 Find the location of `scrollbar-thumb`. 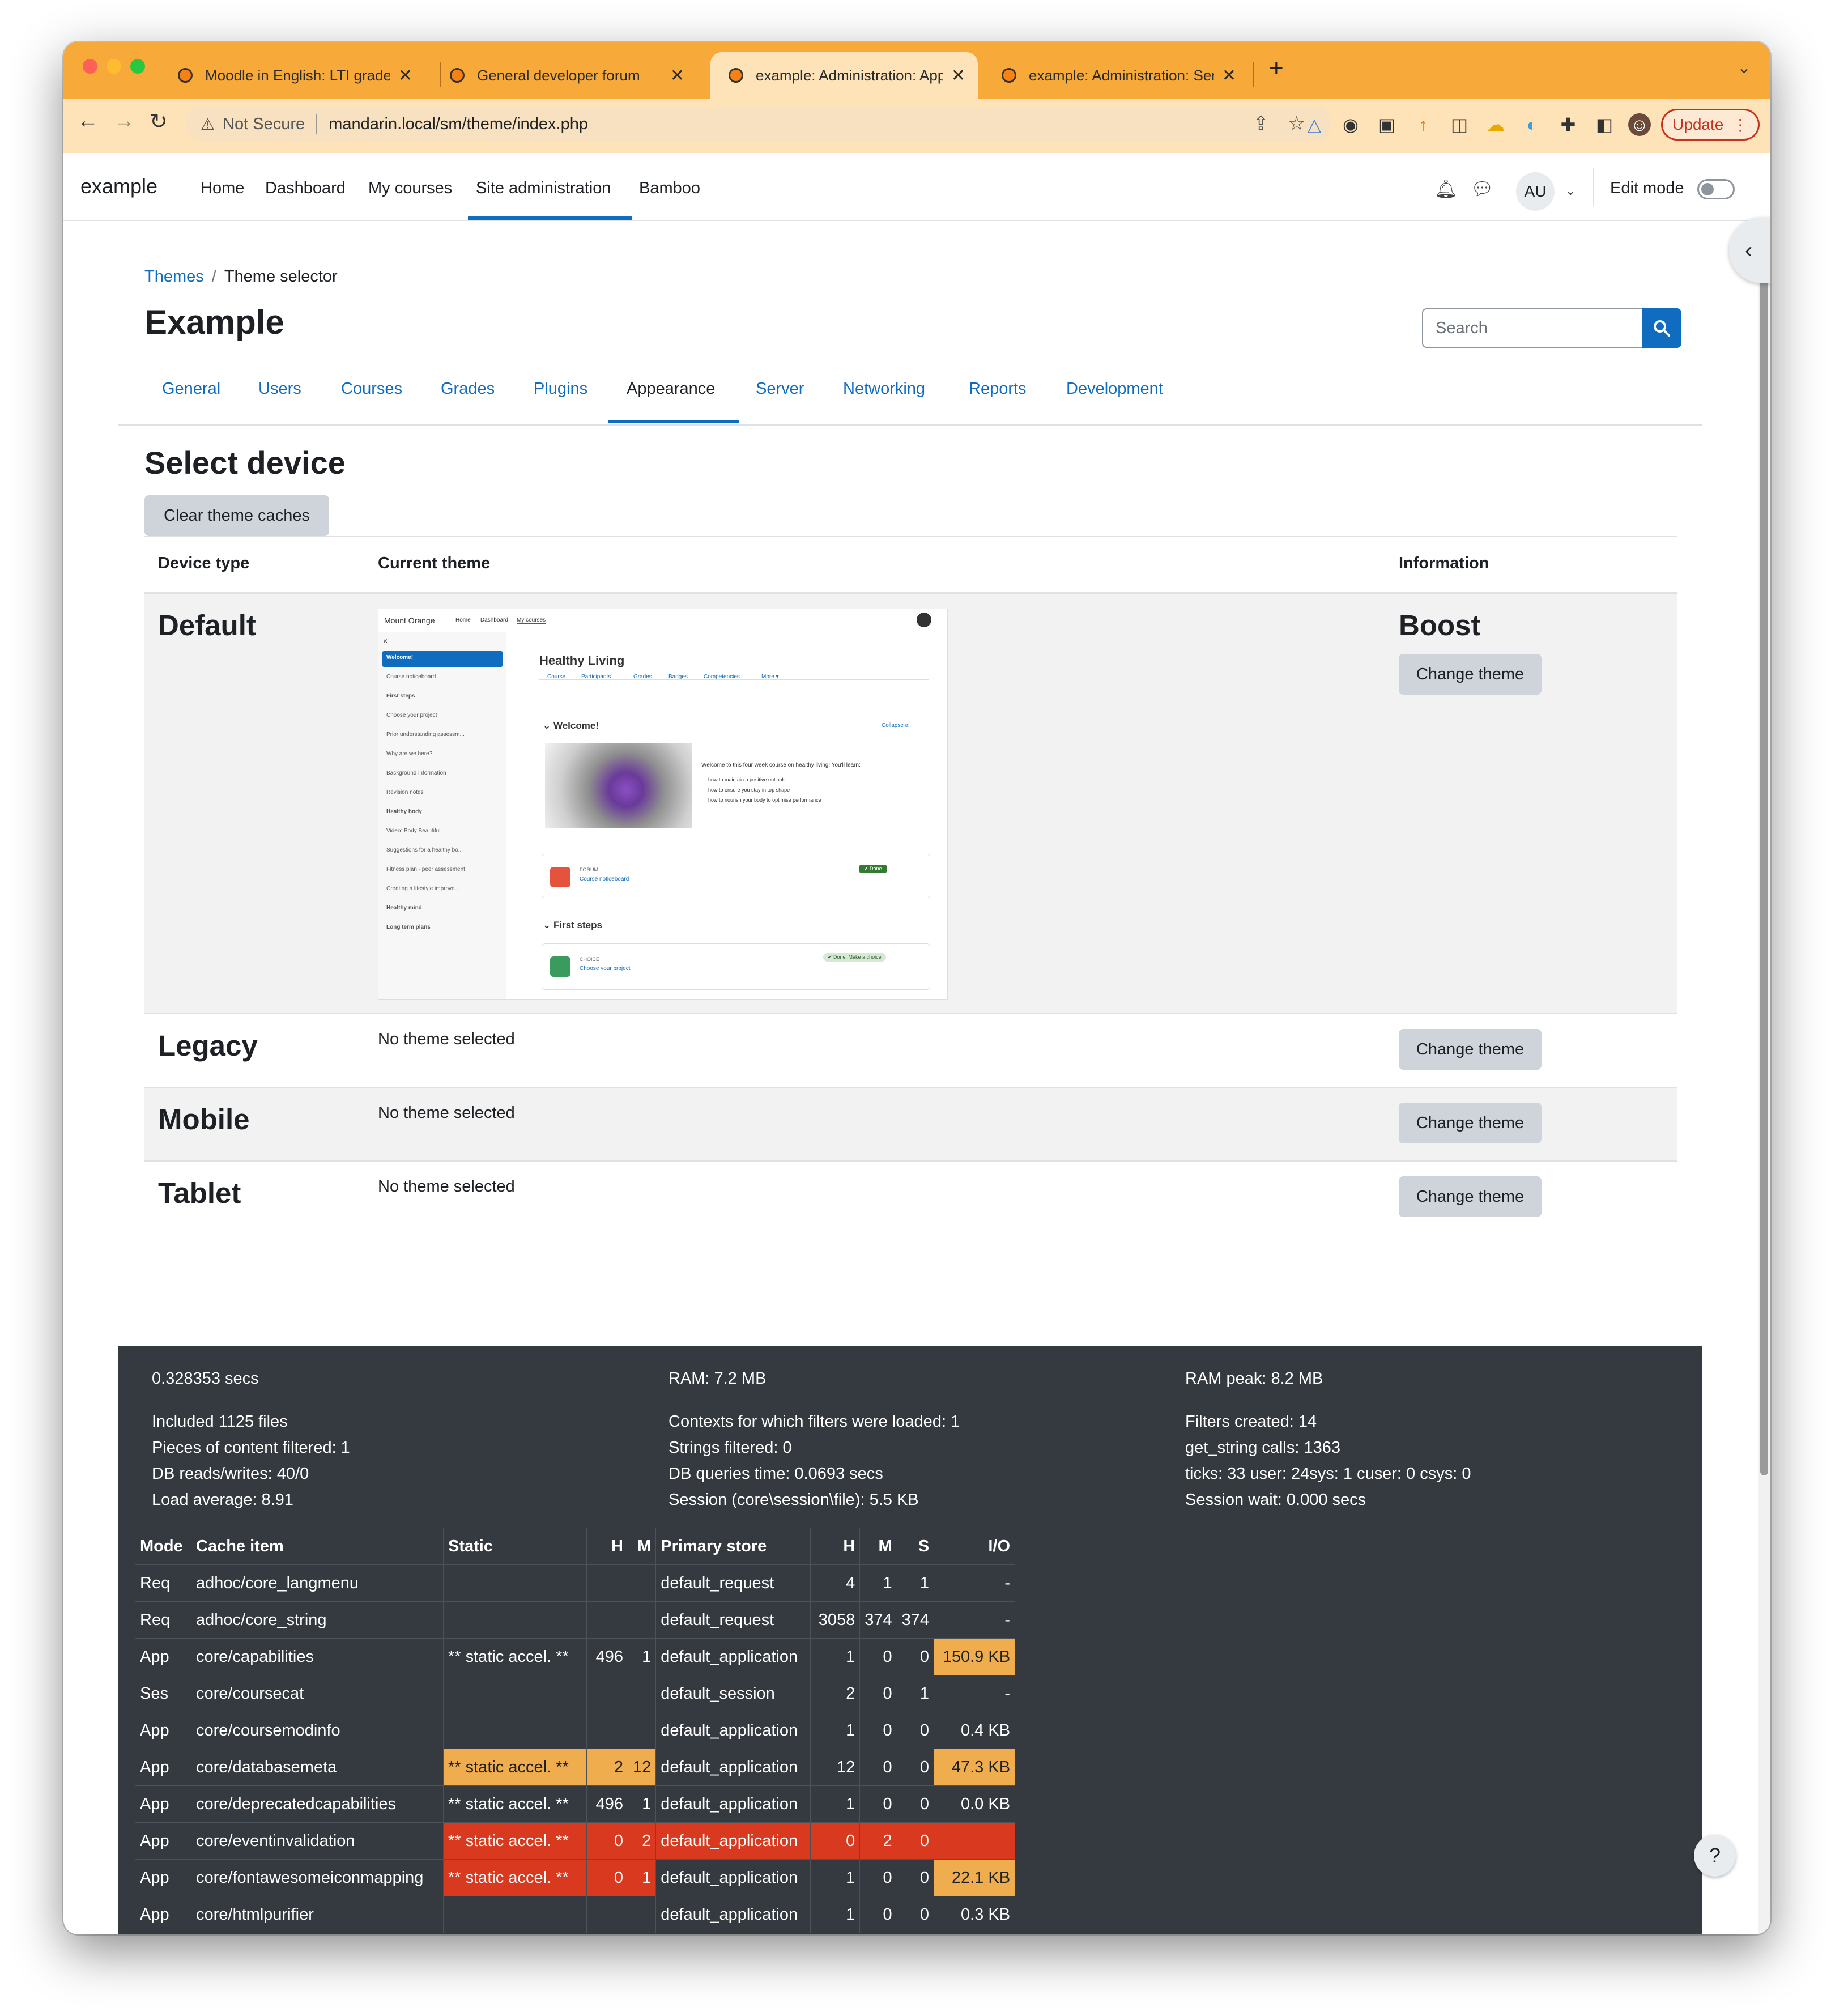

scrollbar-thumb is located at coordinates (1764, 857).